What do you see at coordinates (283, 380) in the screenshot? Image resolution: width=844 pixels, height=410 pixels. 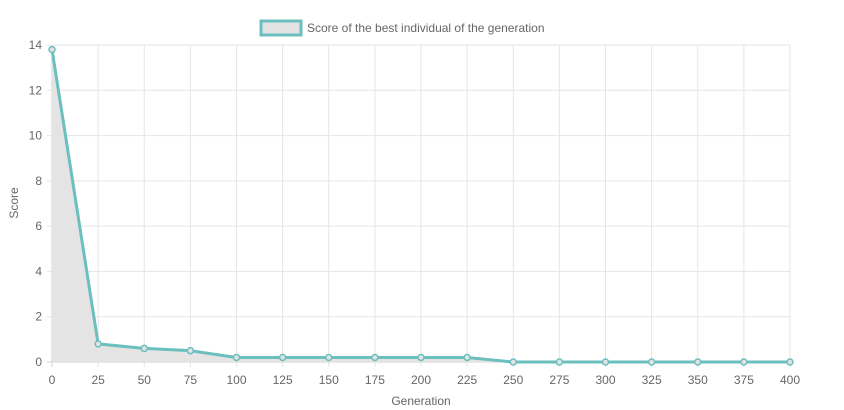 I see `x-tick-label: 125` at bounding box center [283, 380].